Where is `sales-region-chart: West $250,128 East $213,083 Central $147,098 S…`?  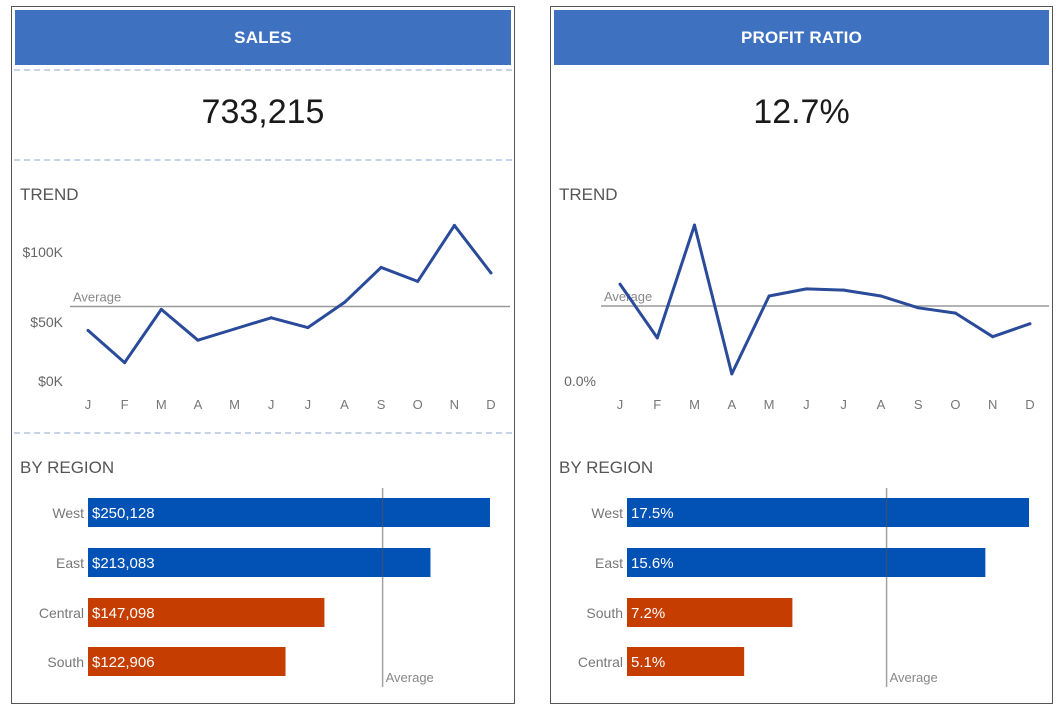 sales-region-chart: West $250,128 East $213,083 Central $147,098 S… is located at coordinates (264, 587).